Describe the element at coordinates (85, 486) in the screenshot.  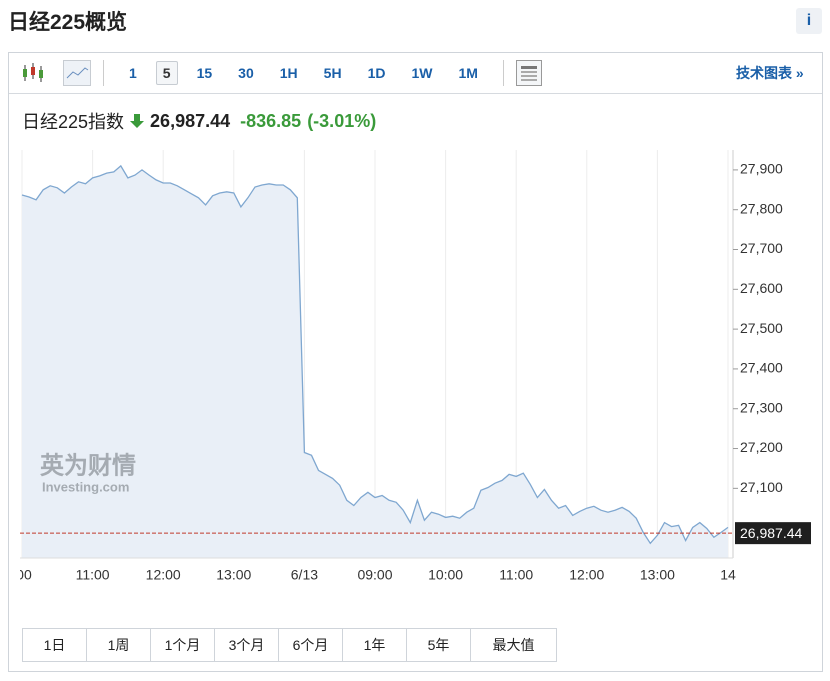
I see `watermark: Investing.com` at that location.